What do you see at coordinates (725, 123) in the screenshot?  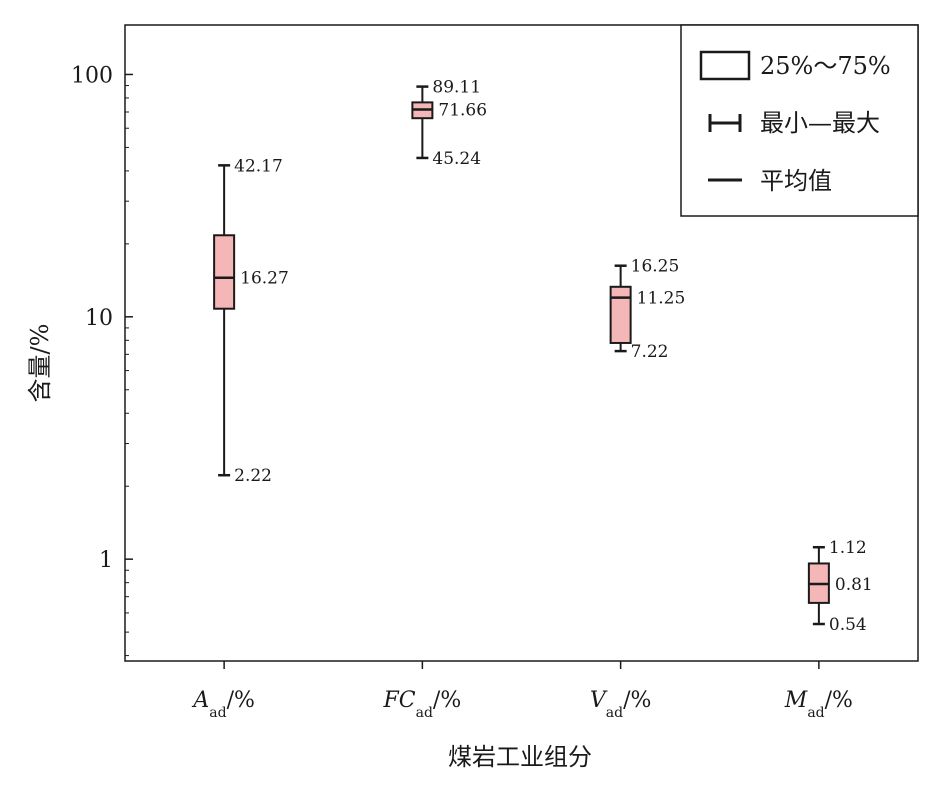 I see `legend-whisker-symbol` at bounding box center [725, 123].